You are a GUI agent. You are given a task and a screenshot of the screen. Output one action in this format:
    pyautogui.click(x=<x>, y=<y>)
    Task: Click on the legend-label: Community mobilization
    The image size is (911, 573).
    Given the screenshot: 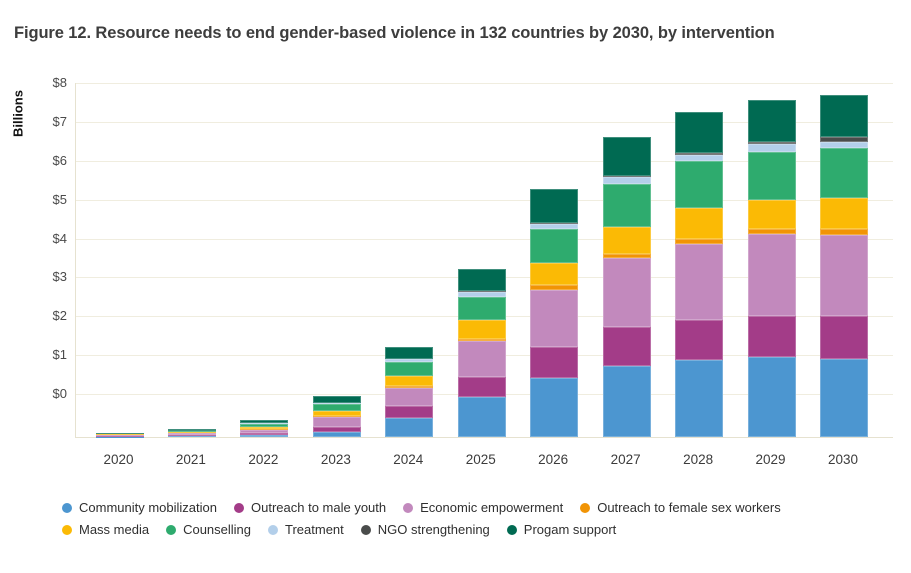 What is the action you would take?
    pyautogui.click(x=148, y=507)
    